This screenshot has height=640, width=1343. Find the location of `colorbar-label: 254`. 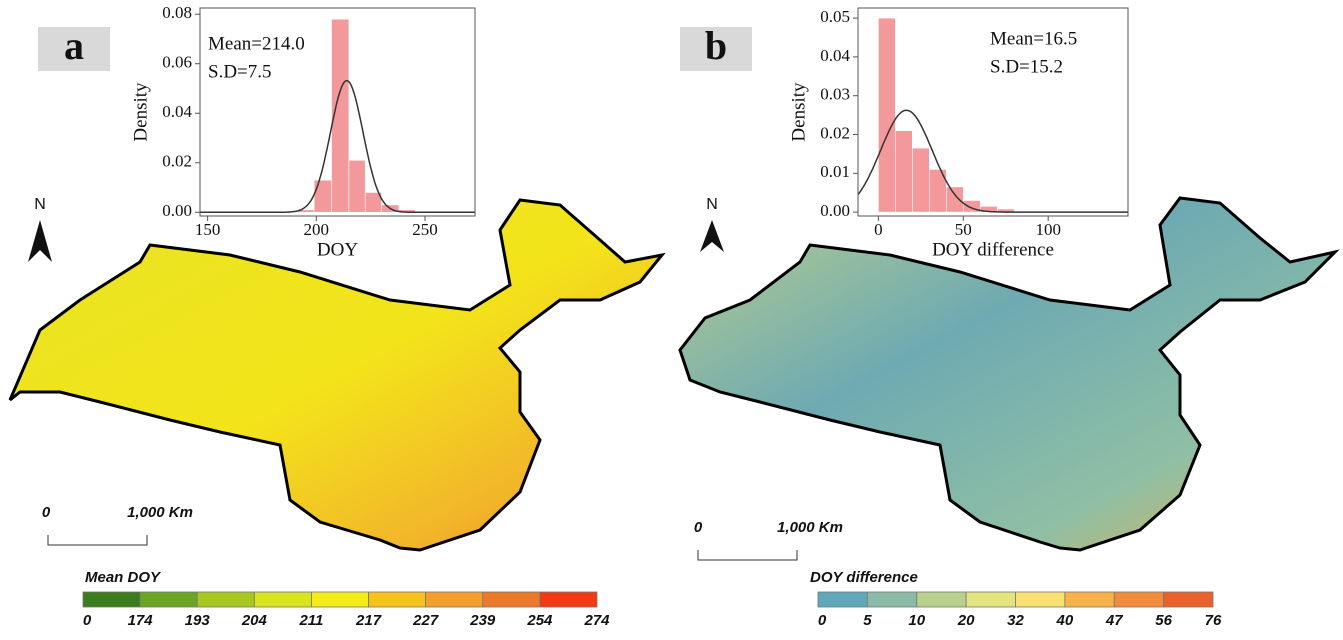

colorbar-label: 254 is located at coordinates (539, 620).